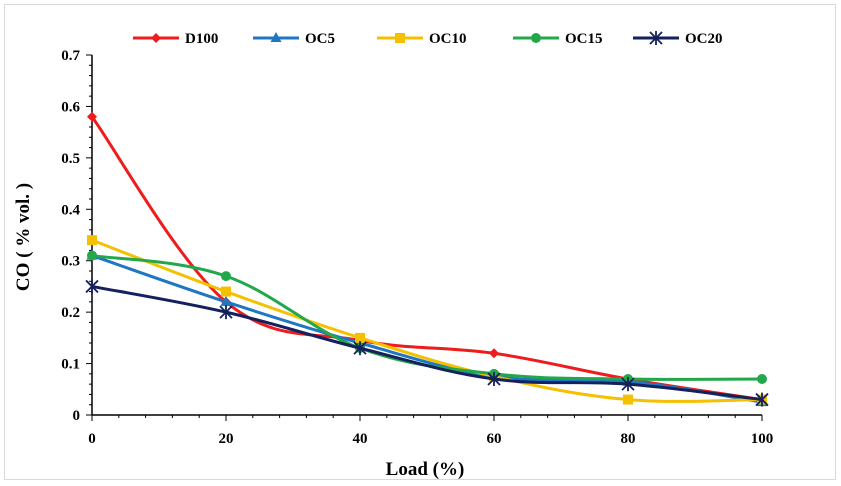 The image size is (841, 486). Describe the element at coordinates (23, 237) in the screenshot. I see `y-axis-title: CO ( % vol. )` at that location.